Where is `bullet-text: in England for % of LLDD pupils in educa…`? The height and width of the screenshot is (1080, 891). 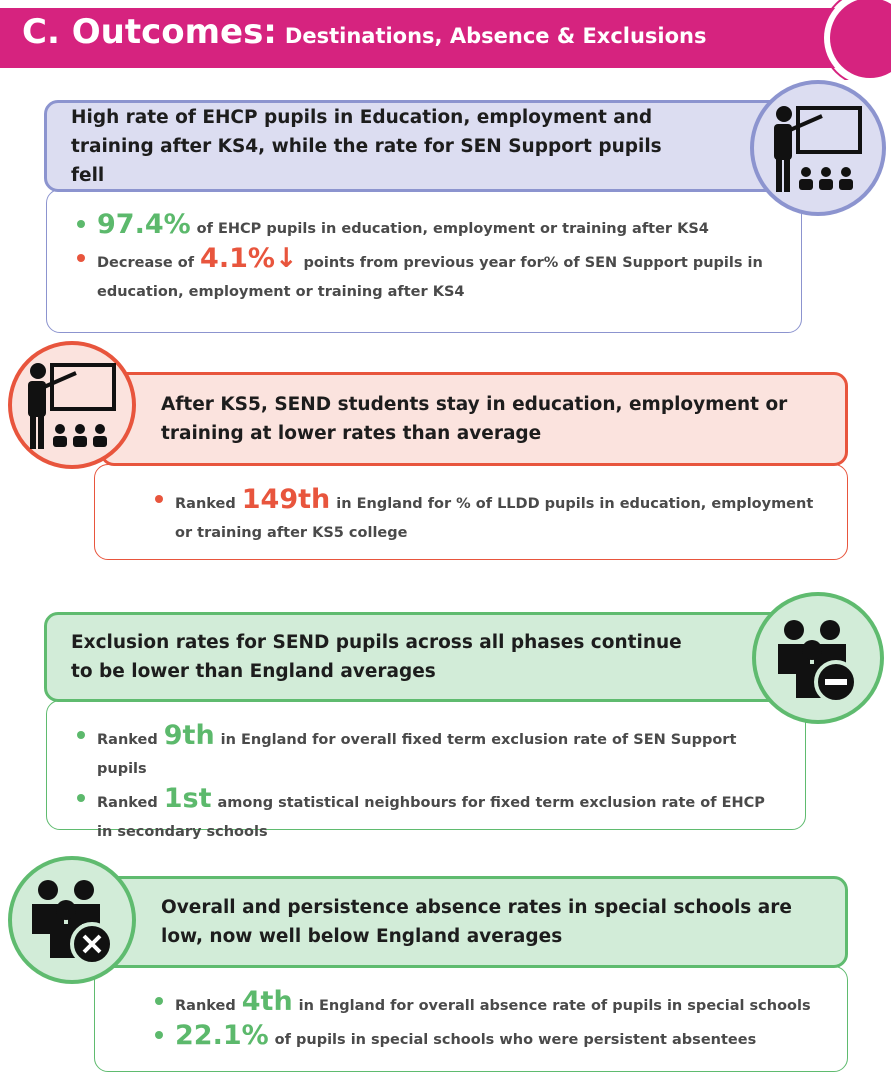 bullet-text: in England for % of LLDD pupils in educa… is located at coordinates (494, 518).